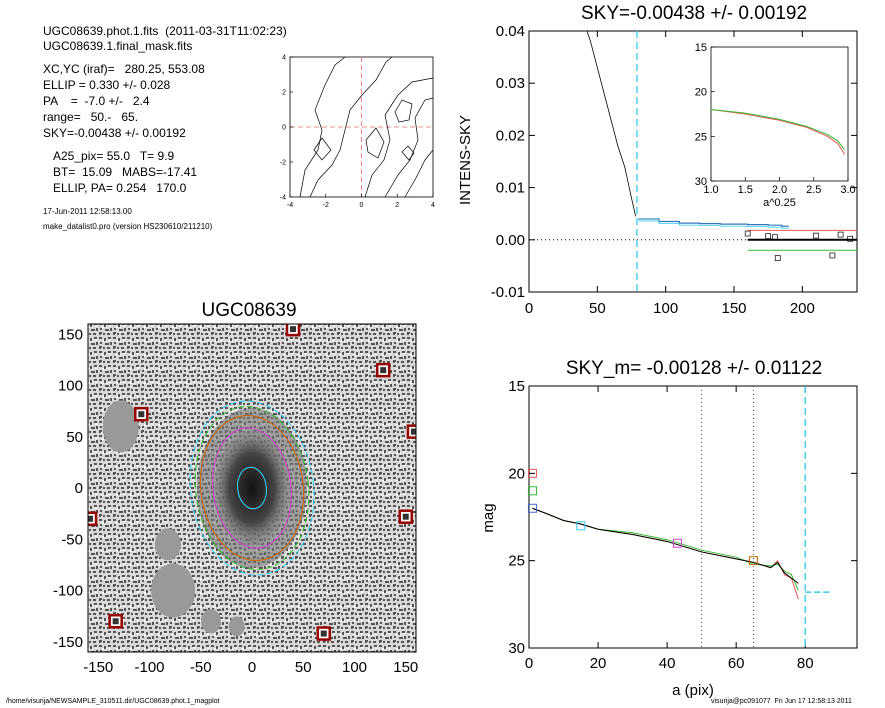 The height and width of the screenshot is (708, 885). Describe the element at coordinates (665, 553) in the screenshot. I see `magnitude-profile-line` at that location.